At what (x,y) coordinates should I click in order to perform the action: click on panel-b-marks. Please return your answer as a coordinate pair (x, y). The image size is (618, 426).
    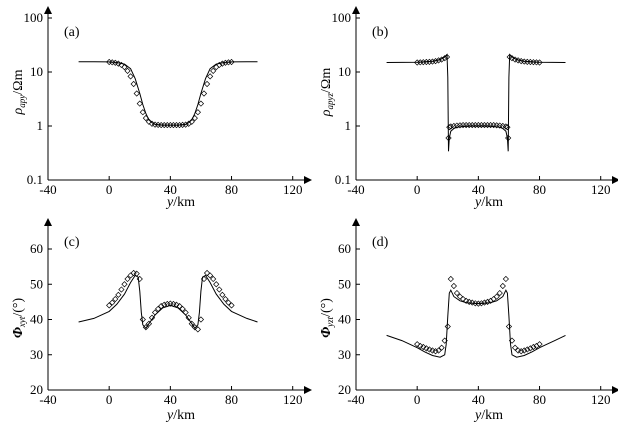
    Looking at the image, I should click on (476, 102).